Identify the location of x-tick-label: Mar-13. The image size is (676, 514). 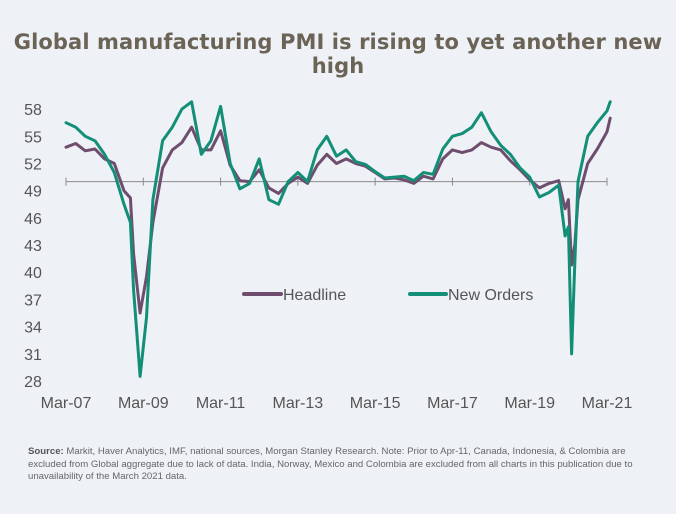
(298, 403).